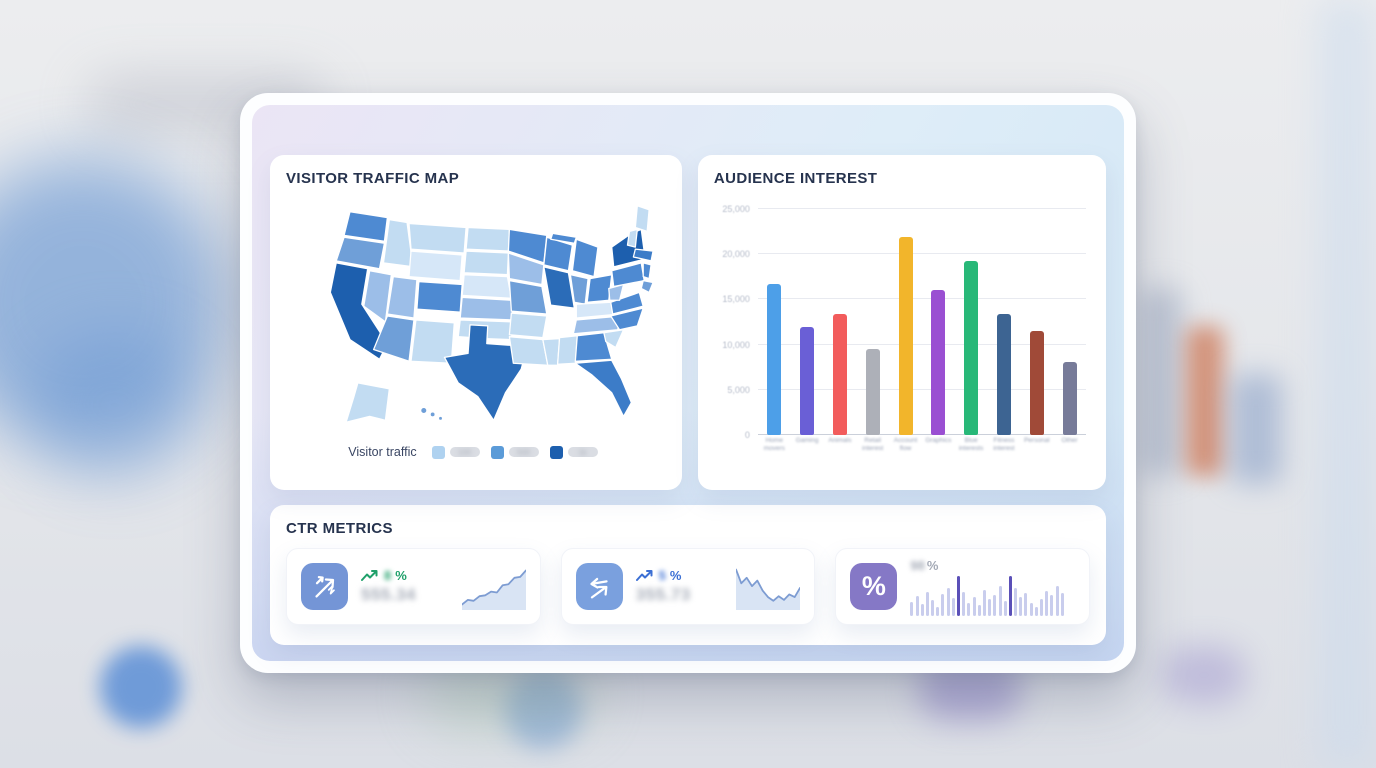 Image resolution: width=1376 pixels, height=768 pixels. Describe the element at coordinates (736, 209) in the screenshot. I see `y-tick-label: 25,000` at that location.